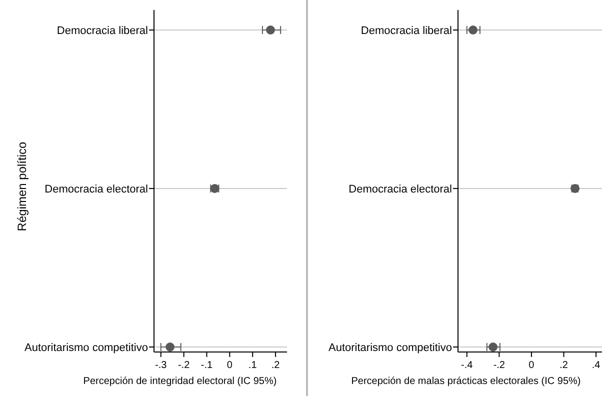  What do you see at coordinates (253, 365) in the screenshot?
I see `x-tick-label: .1` at bounding box center [253, 365].